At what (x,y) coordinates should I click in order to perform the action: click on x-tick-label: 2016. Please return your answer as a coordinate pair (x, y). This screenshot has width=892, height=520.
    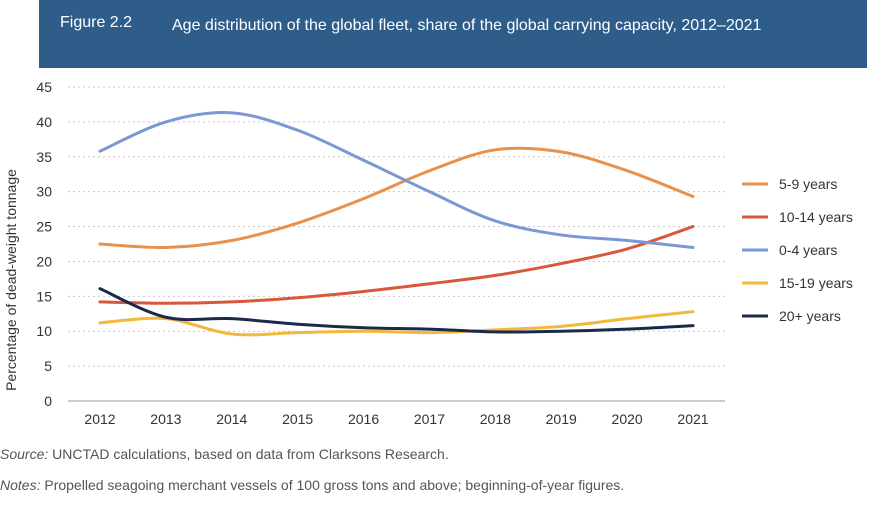
    Looking at the image, I should click on (363, 419).